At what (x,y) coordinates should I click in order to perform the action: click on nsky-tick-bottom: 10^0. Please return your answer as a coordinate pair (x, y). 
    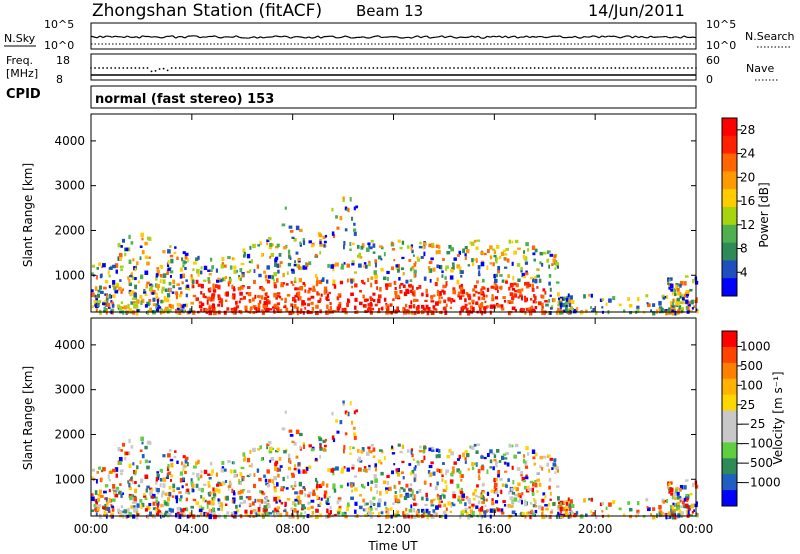
    Looking at the image, I should click on (59, 45).